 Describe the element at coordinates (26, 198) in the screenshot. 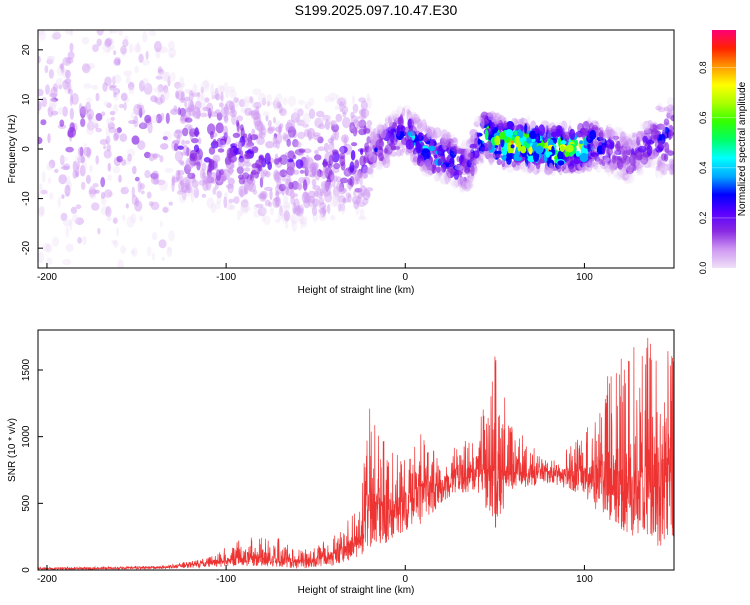

I see `y-tick-label: -10` at that location.